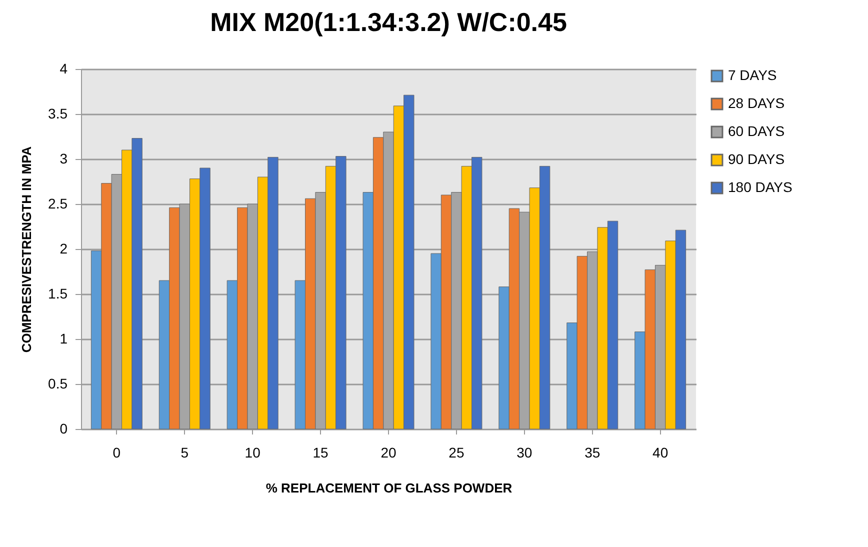  Describe the element at coordinates (58, 204) in the screenshot. I see `y-tick-label: 2.5` at that location.